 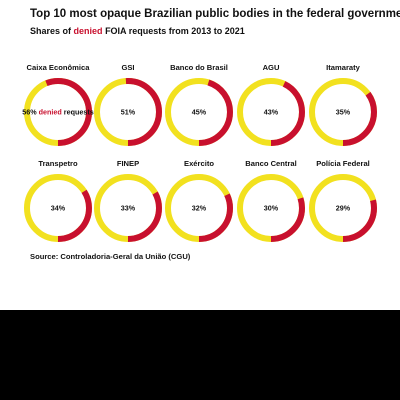 What do you see at coordinates (343, 163) in the screenshot?
I see `donut-name: Polícia Federal` at bounding box center [343, 163].